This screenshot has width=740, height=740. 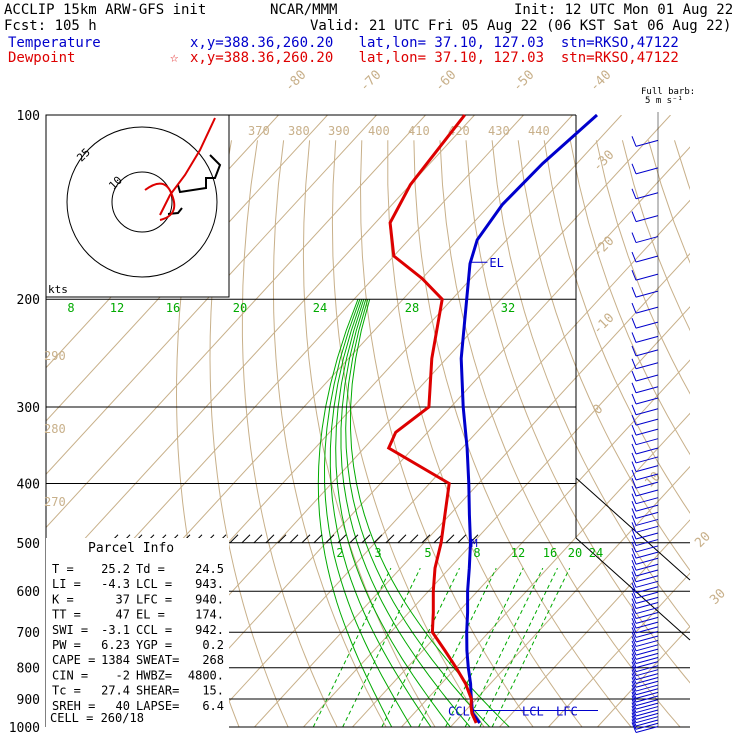 What do you see at coordinates (603, 247) in the screenshot?
I see `upper-temp-label: -20` at bounding box center [603, 247].